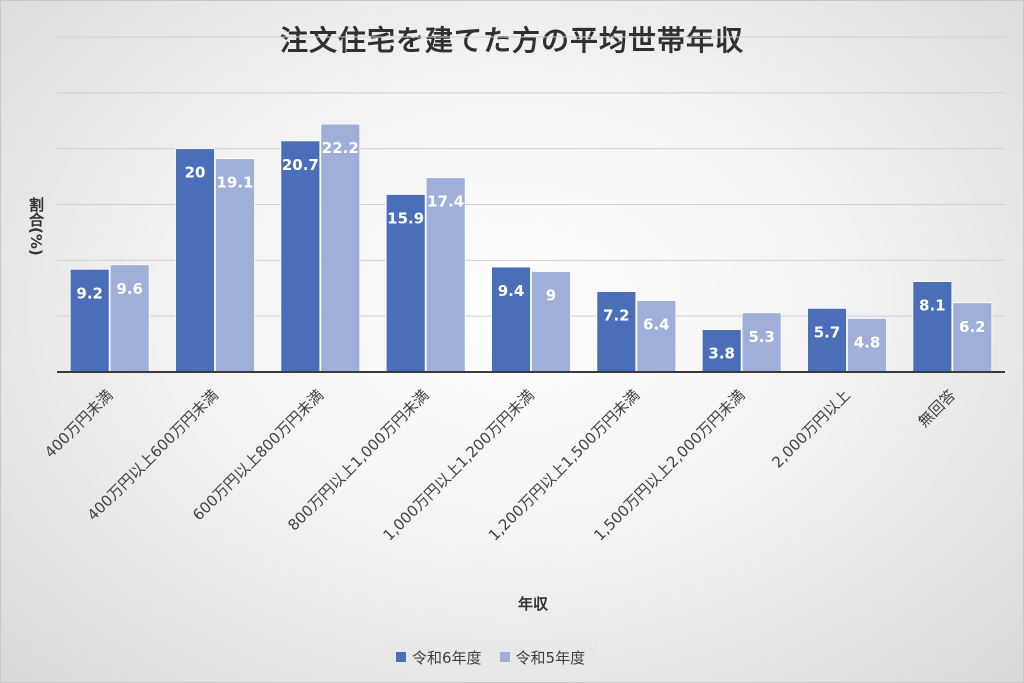 The width and height of the screenshot is (1024, 683). Describe the element at coordinates (195, 173) in the screenshot. I see `data-label-series-1: 20` at that location.